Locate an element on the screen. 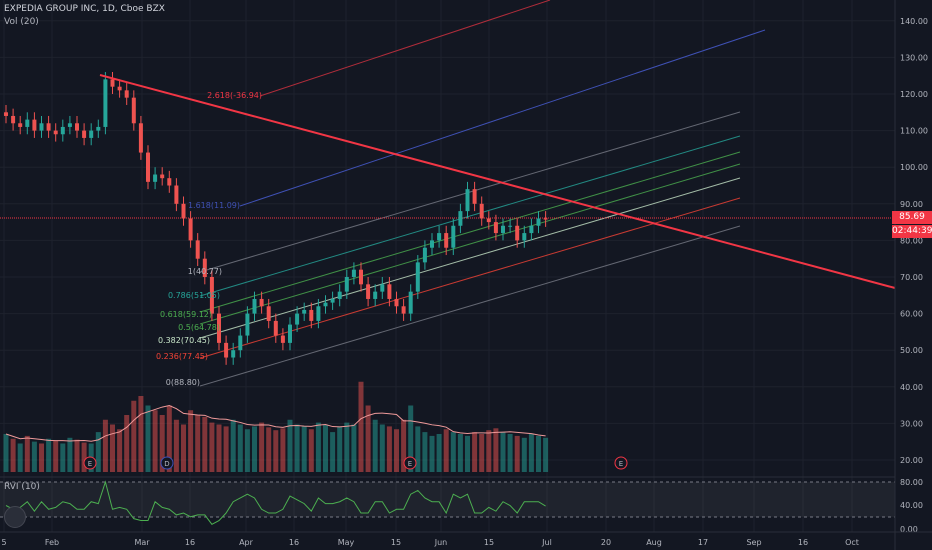 Image resolution: width=932 pixels, height=550 pixels. y-tick-label: 30.00 is located at coordinates (911, 423).